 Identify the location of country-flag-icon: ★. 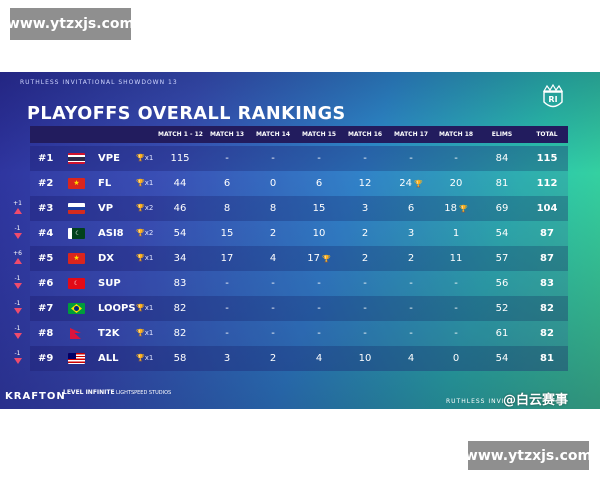
(76, 183).